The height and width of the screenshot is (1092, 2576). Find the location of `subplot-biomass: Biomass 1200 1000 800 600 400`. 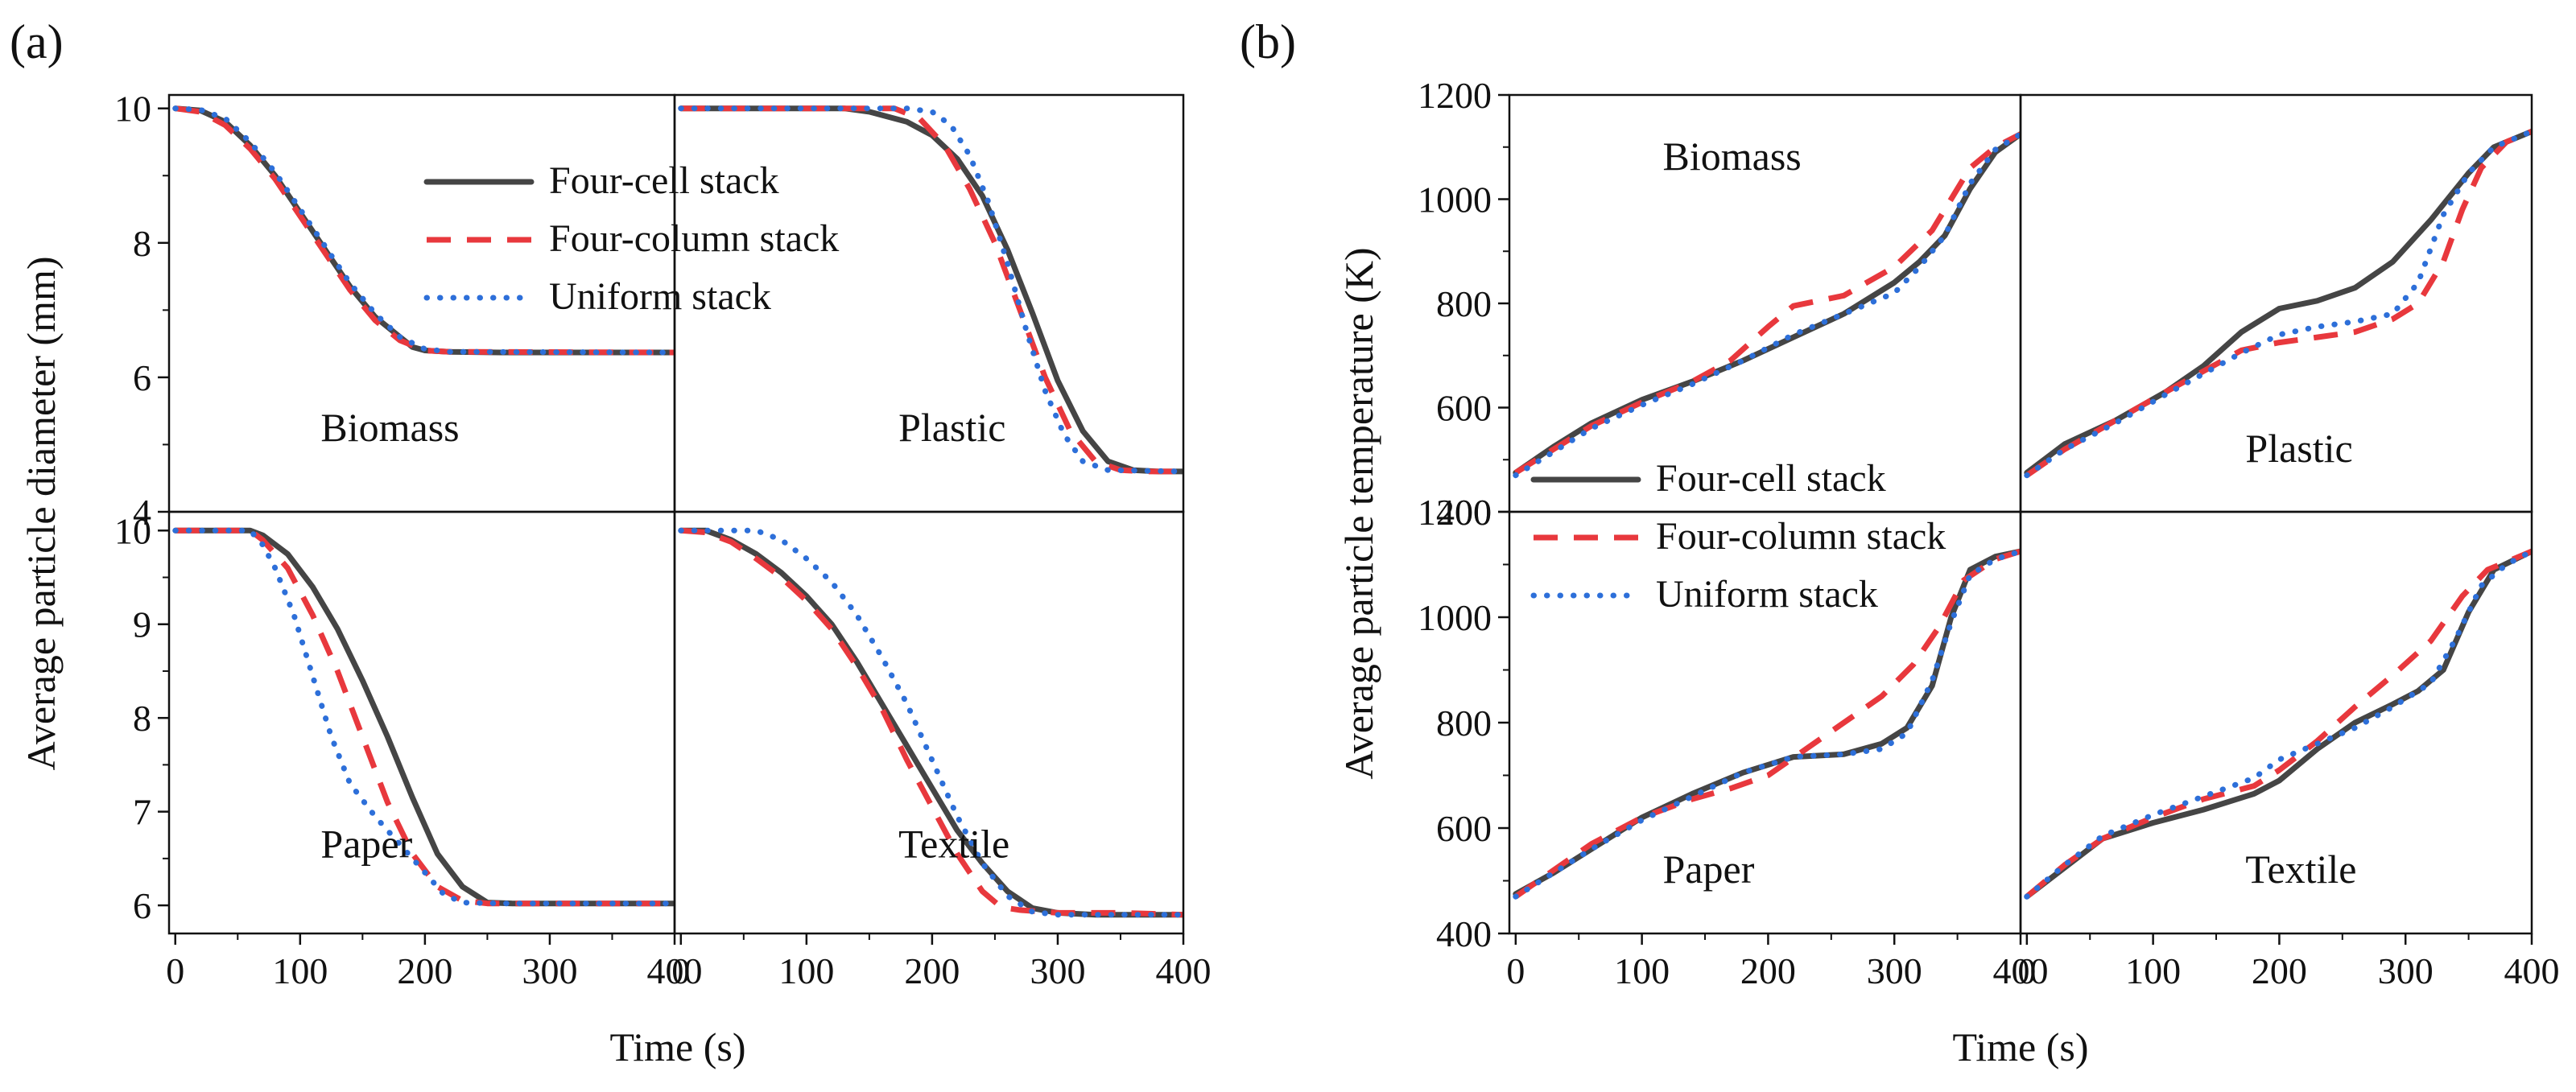

subplot-biomass: Biomass 1200 1000 800 600 400 is located at coordinates (1720, 304).